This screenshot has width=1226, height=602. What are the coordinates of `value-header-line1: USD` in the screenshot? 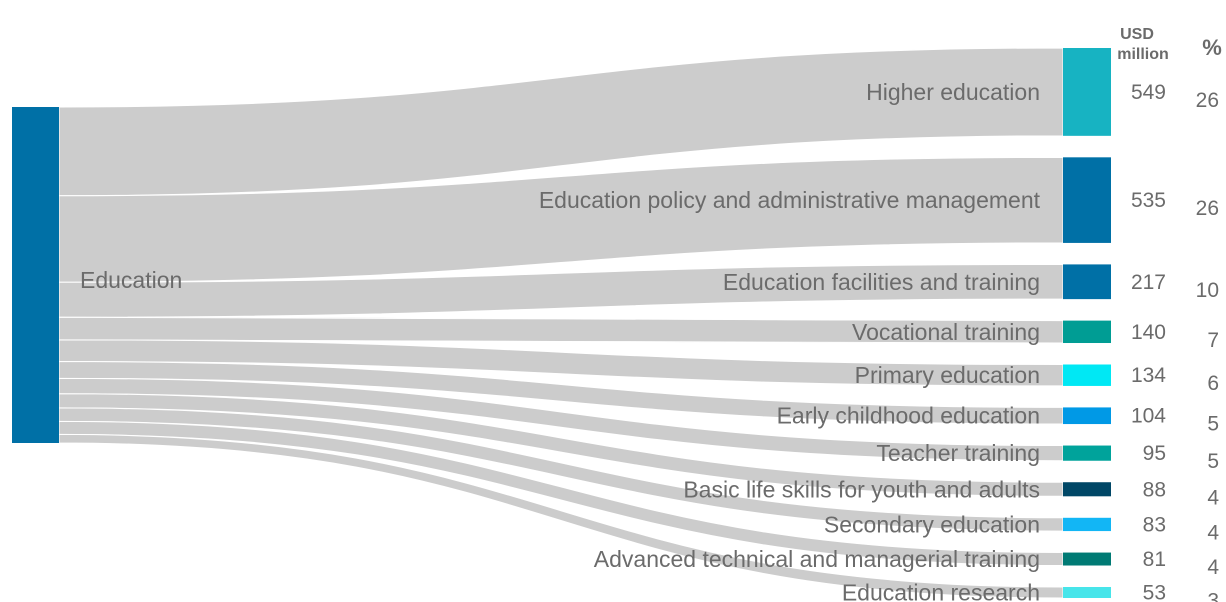 It's located at (1137, 34).